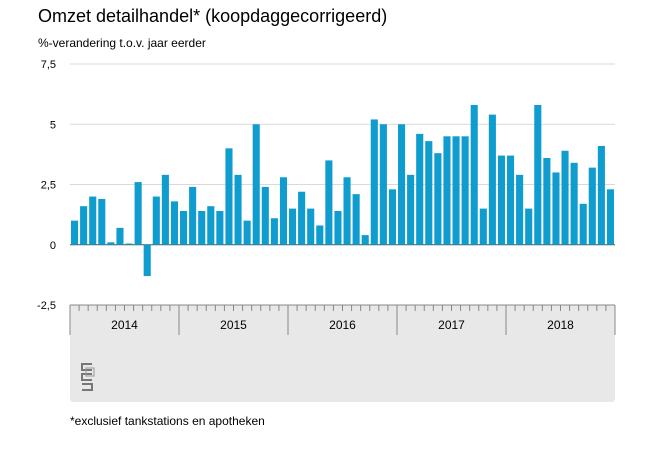 The image size is (650, 450). What do you see at coordinates (122, 43) in the screenshot?
I see `chart-subtitle: %-verandering t.o.v. jaar eerder` at bounding box center [122, 43].